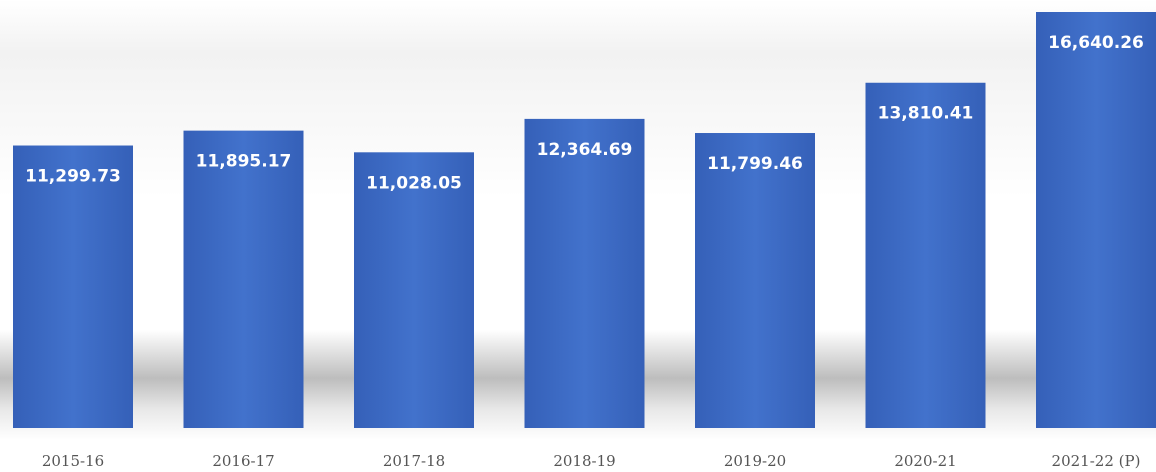 This screenshot has height=472, width=1156. I want to click on x-tick-label: 2020-21, so click(925, 461).